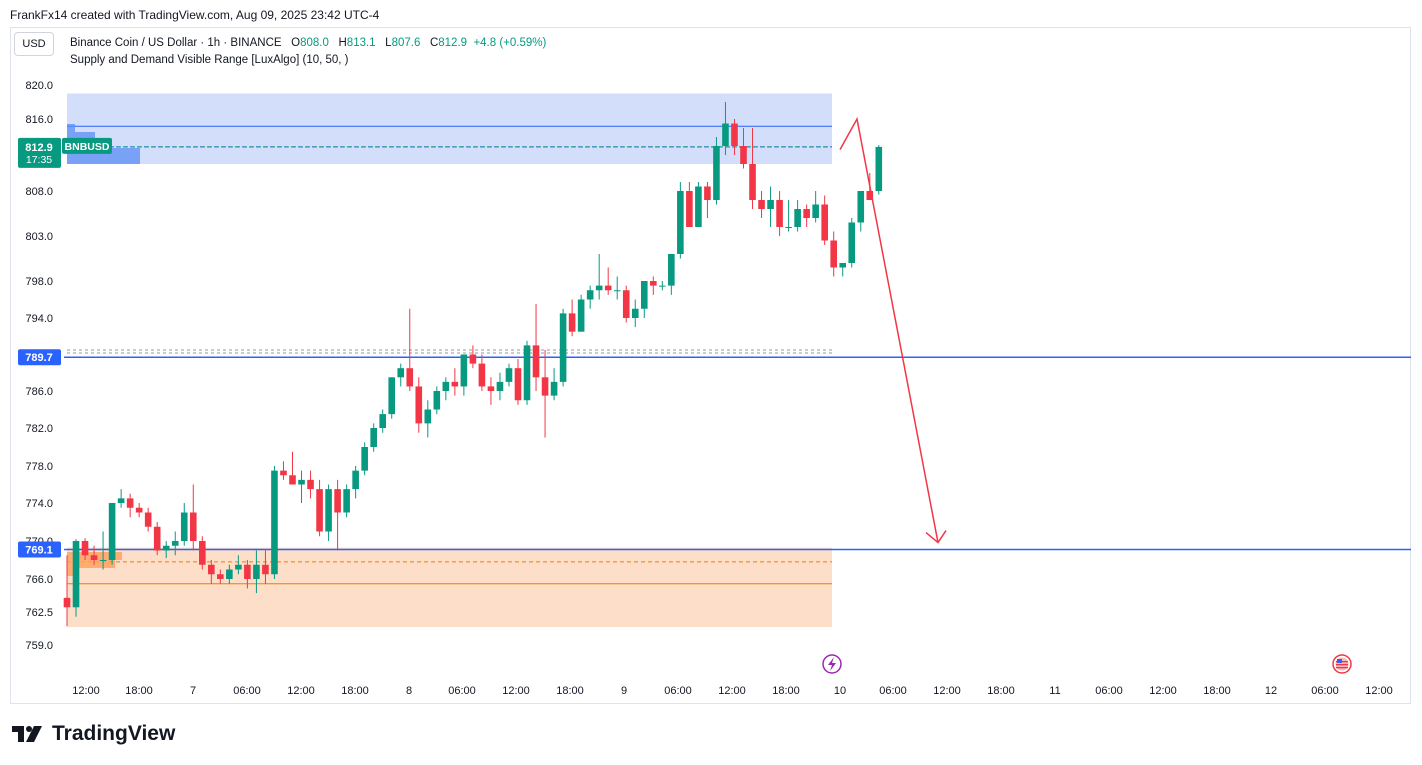 The width and height of the screenshot is (1422, 765). I want to click on demand-profile-bar, so click(72, 572).